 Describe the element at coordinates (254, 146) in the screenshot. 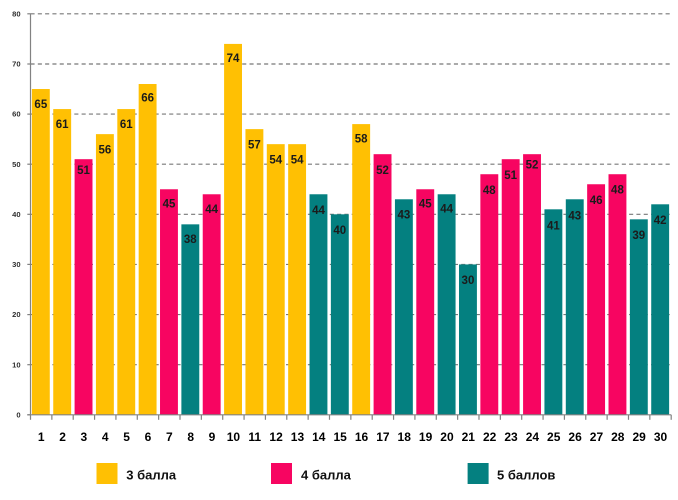

I see `svg-text: 57` at that location.